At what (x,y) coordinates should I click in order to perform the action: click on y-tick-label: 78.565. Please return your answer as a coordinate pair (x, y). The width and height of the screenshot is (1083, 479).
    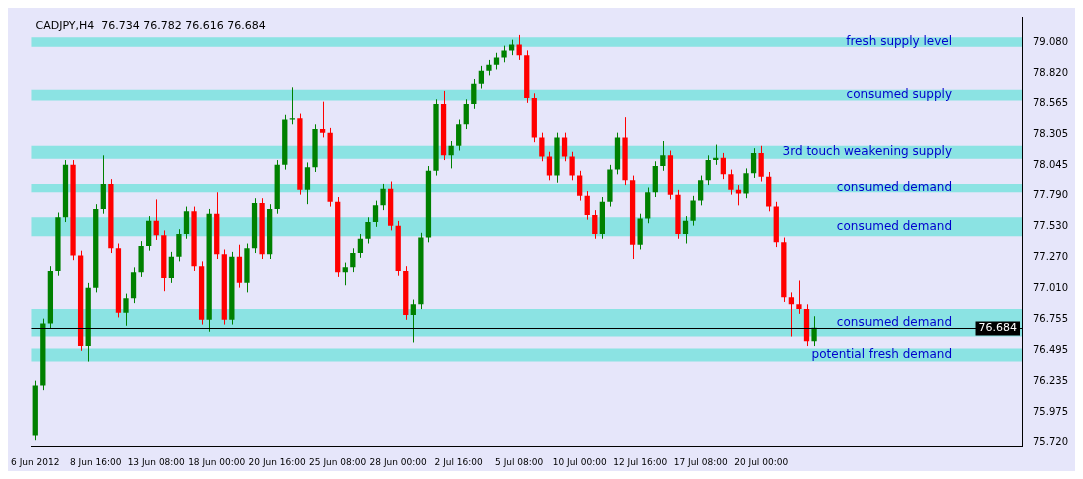
    Looking at the image, I should click on (1051, 103).